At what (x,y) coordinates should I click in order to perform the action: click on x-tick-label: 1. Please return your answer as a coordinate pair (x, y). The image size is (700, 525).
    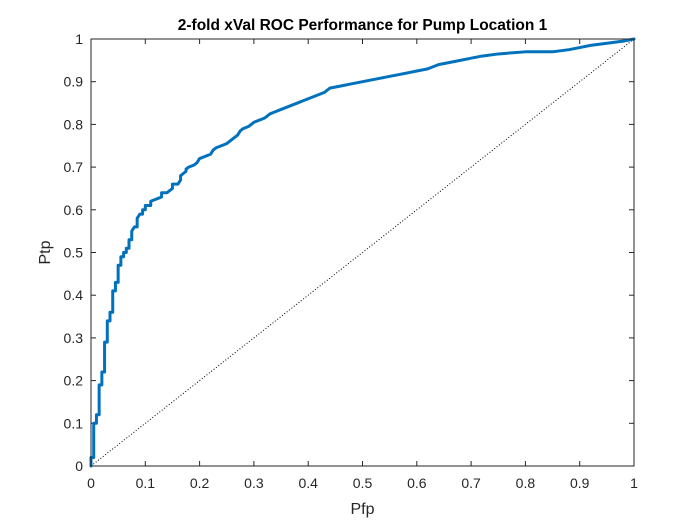
    Looking at the image, I should click on (634, 483).